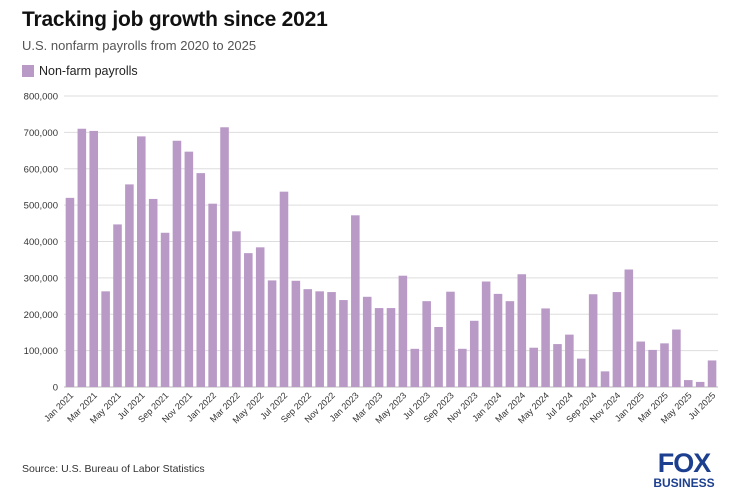 This screenshot has height=498, width=740. What do you see at coordinates (41, 351) in the screenshot?
I see `y-tick-label: 100,000` at bounding box center [41, 351].